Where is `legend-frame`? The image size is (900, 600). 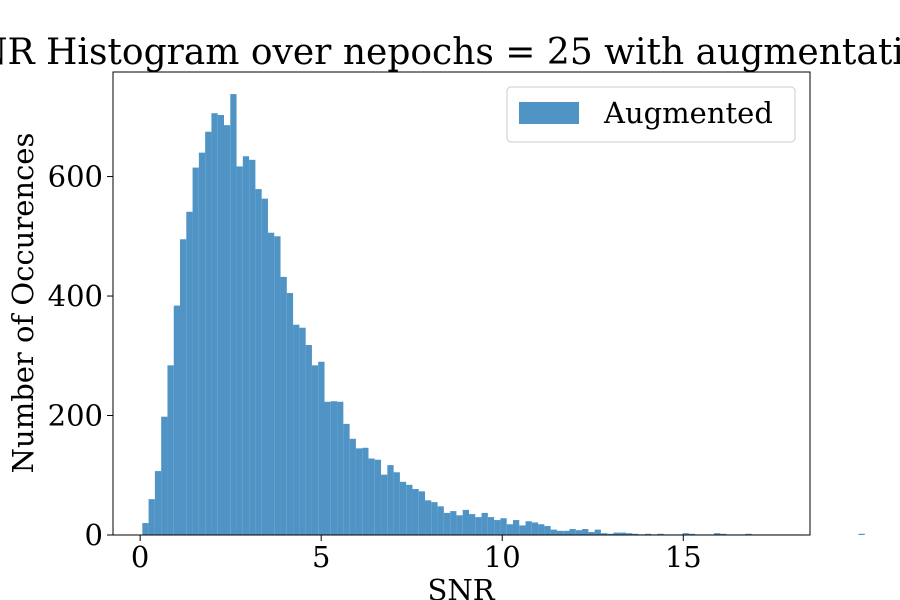
legend-frame is located at coordinates (651, 114).